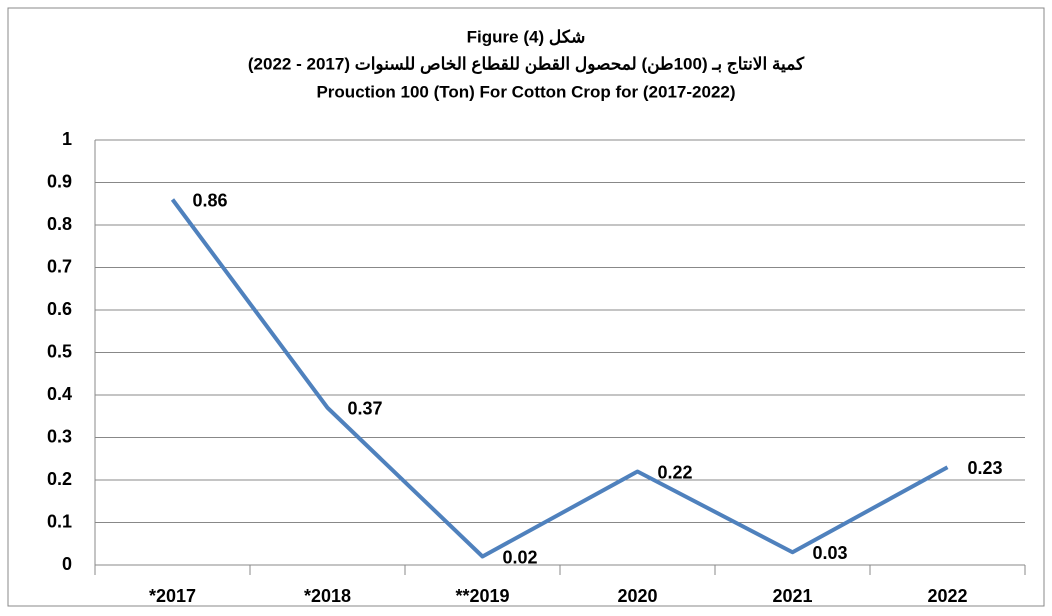 This screenshot has height=616, width=1052. What do you see at coordinates (637, 596) in the screenshot?
I see `x-tick-label: 2020` at bounding box center [637, 596].